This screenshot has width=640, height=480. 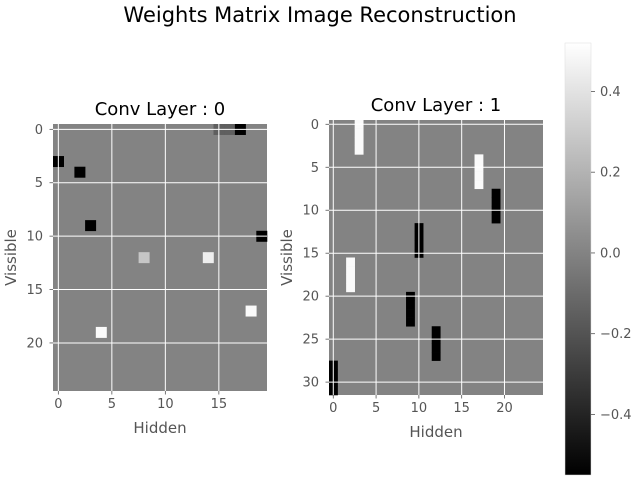 What do you see at coordinates (320, 15) in the screenshot?
I see `figure-title: Weights Matrix Image Reconstruction` at bounding box center [320, 15].